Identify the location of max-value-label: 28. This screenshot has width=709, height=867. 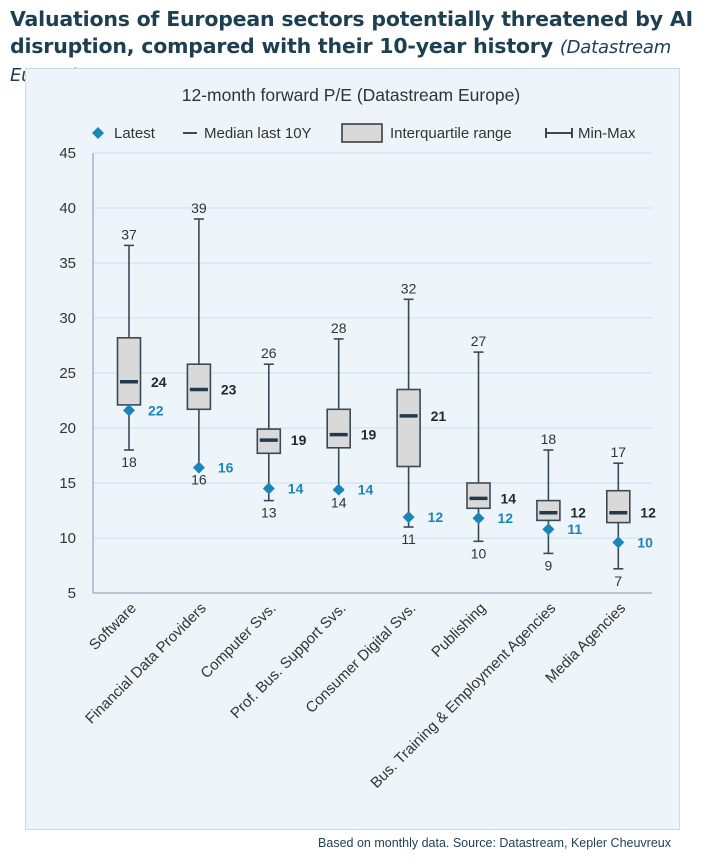
(339, 328).